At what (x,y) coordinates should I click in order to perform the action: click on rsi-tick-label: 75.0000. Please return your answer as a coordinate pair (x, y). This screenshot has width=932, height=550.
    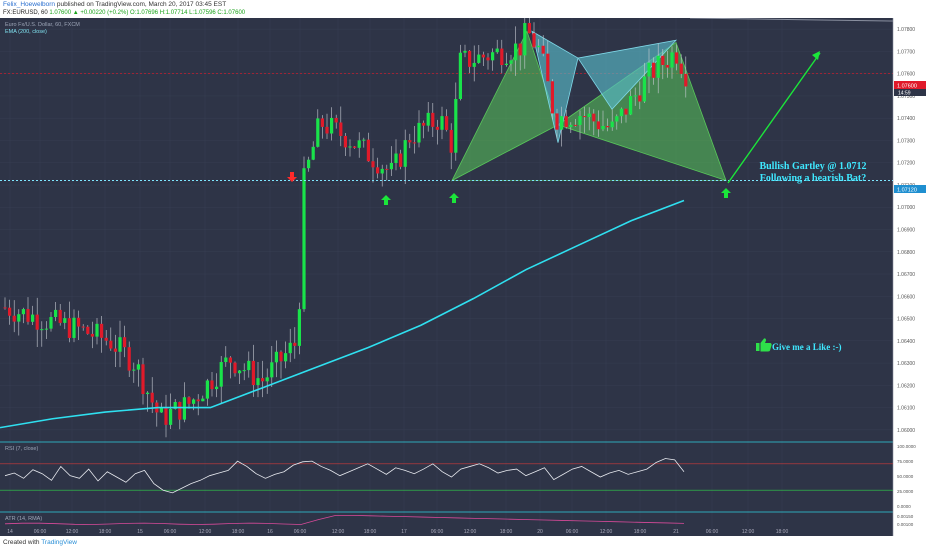
    Looking at the image, I should click on (905, 461).